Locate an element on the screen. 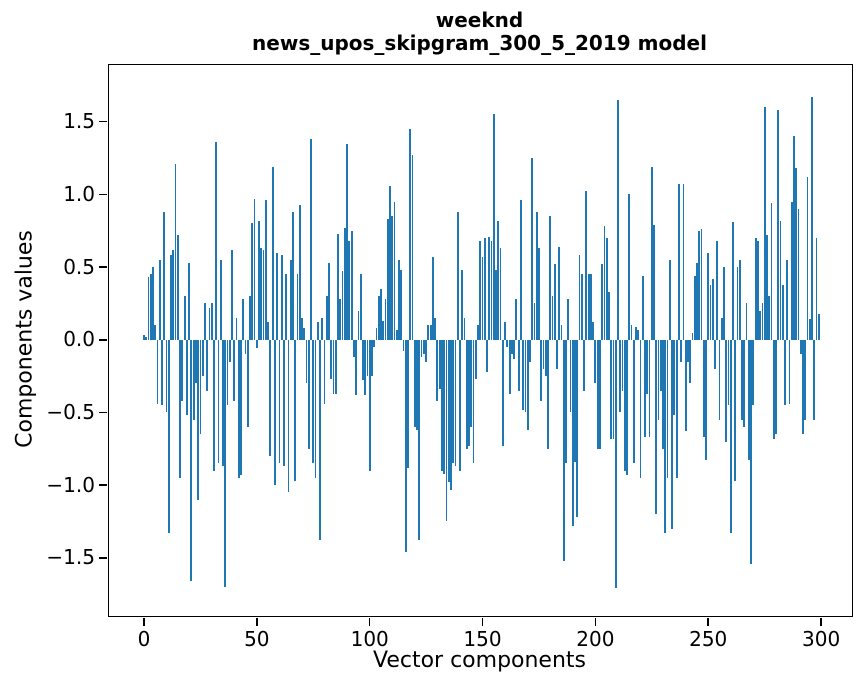 This screenshot has width=867, height=696. y-tick-label: −1.0 is located at coordinates (70, 484).